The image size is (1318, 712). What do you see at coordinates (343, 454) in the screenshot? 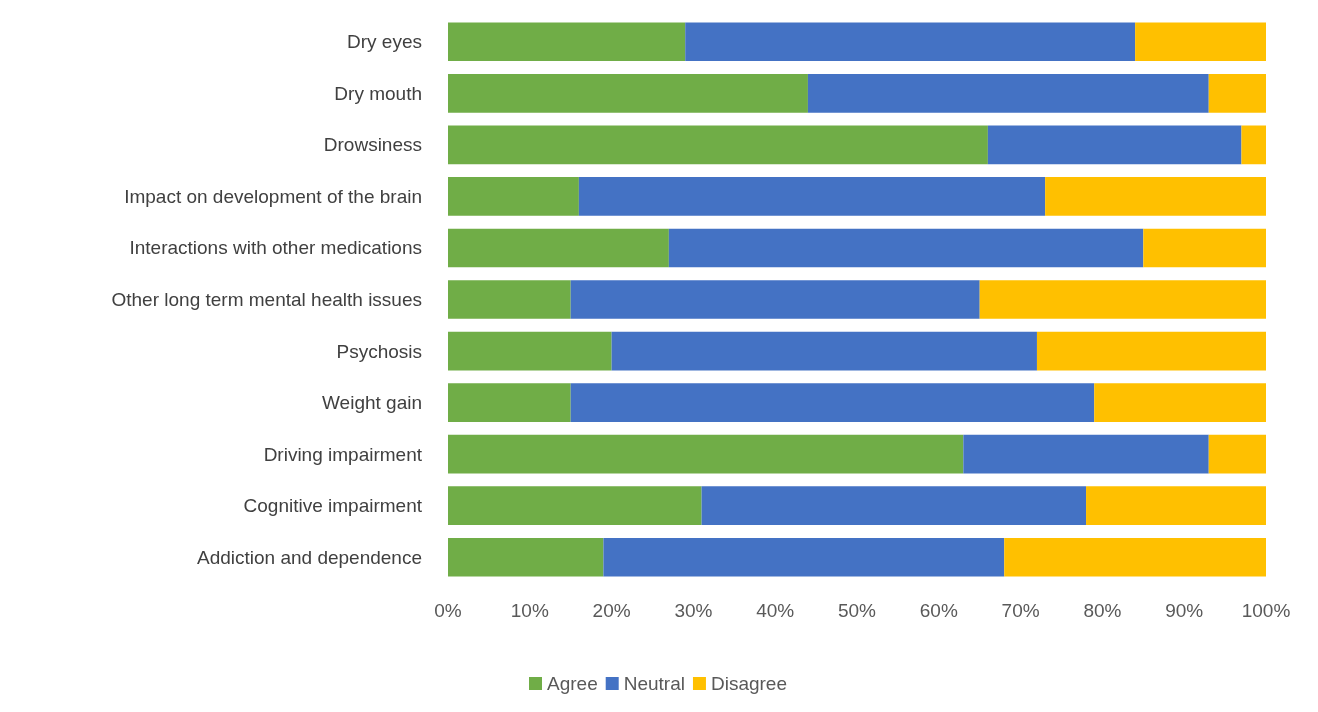
I see `y-tick-label: Driving impairment` at bounding box center [343, 454].